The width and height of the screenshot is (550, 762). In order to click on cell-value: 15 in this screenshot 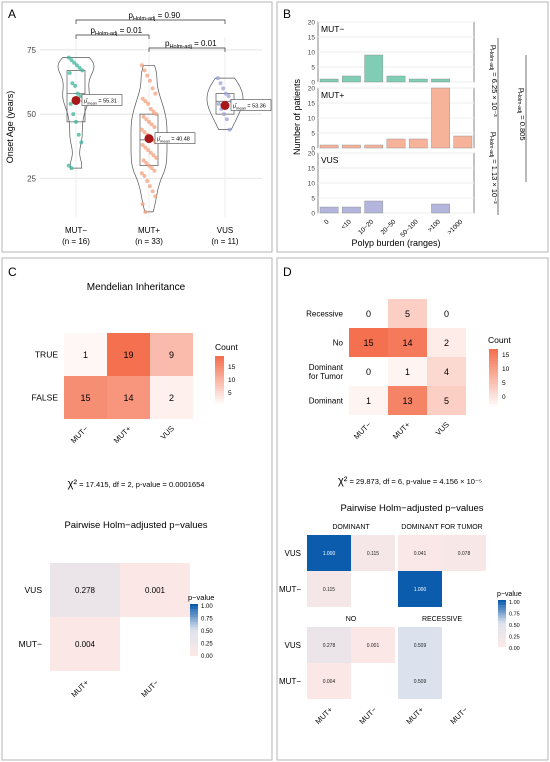, I will do `click(85, 398)`.